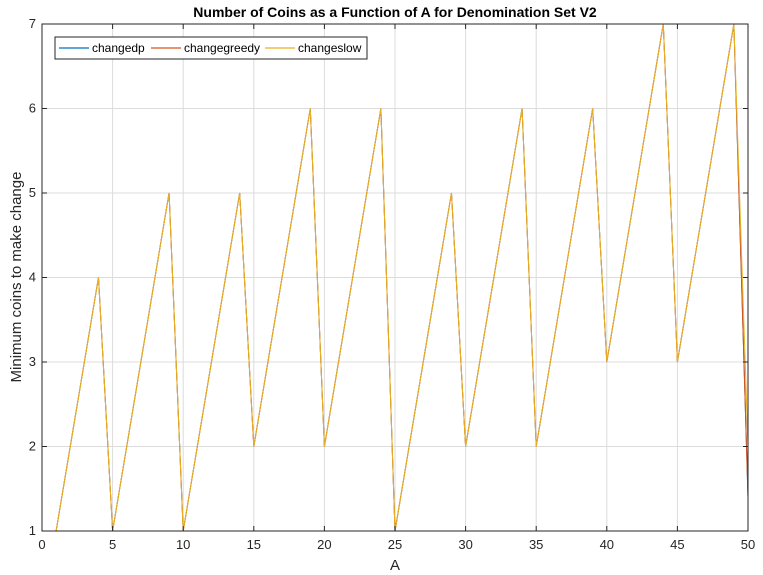 This screenshot has height=575, width=763. I want to click on legend-label-changedp: changedp, so click(118, 48).